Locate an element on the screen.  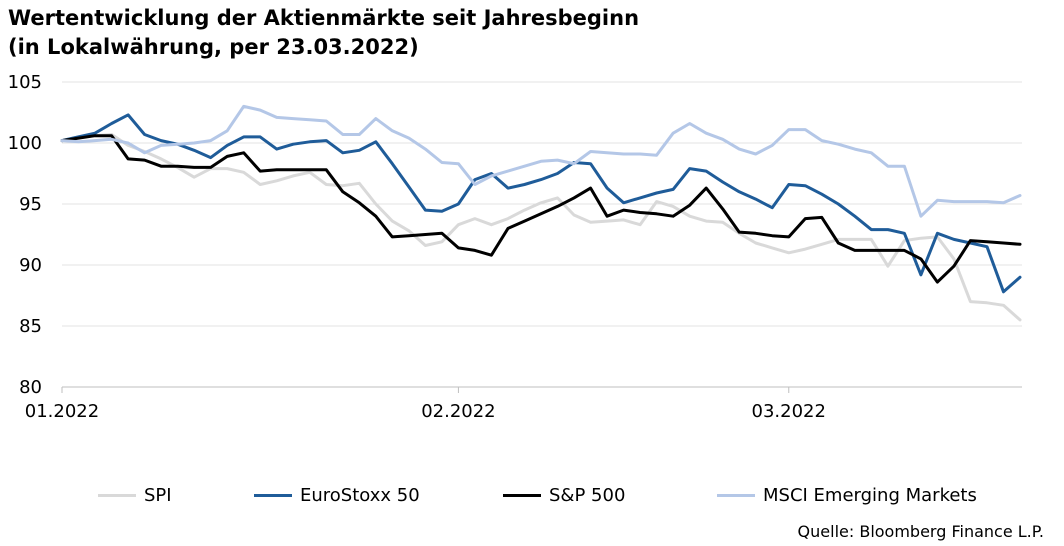
y-tick-label: 90 is located at coordinates (30, 265).